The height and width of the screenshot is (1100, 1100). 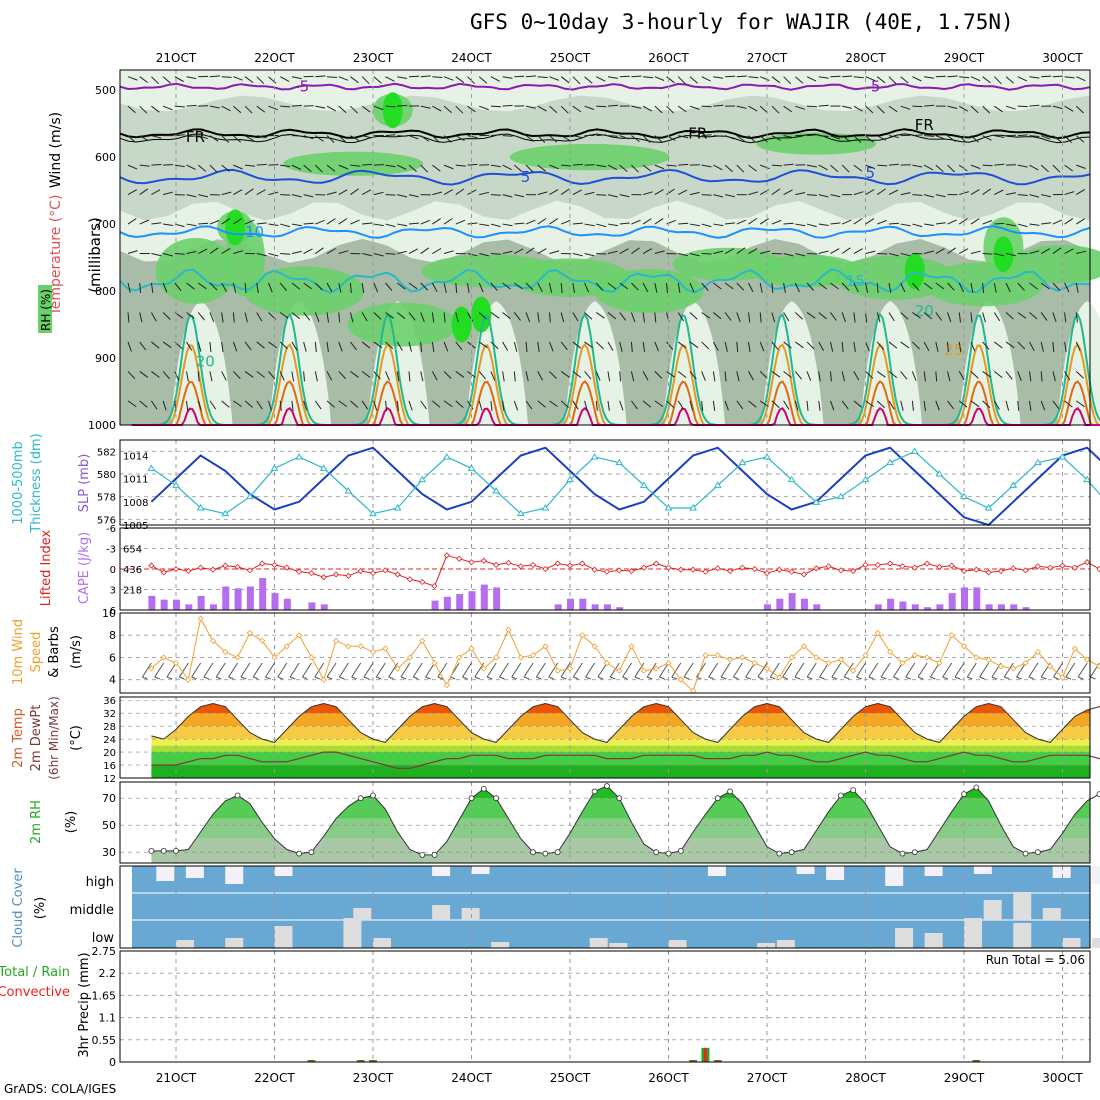 I want to click on date-tick-bottom: 27OCT, so click(x=767, y=1078).